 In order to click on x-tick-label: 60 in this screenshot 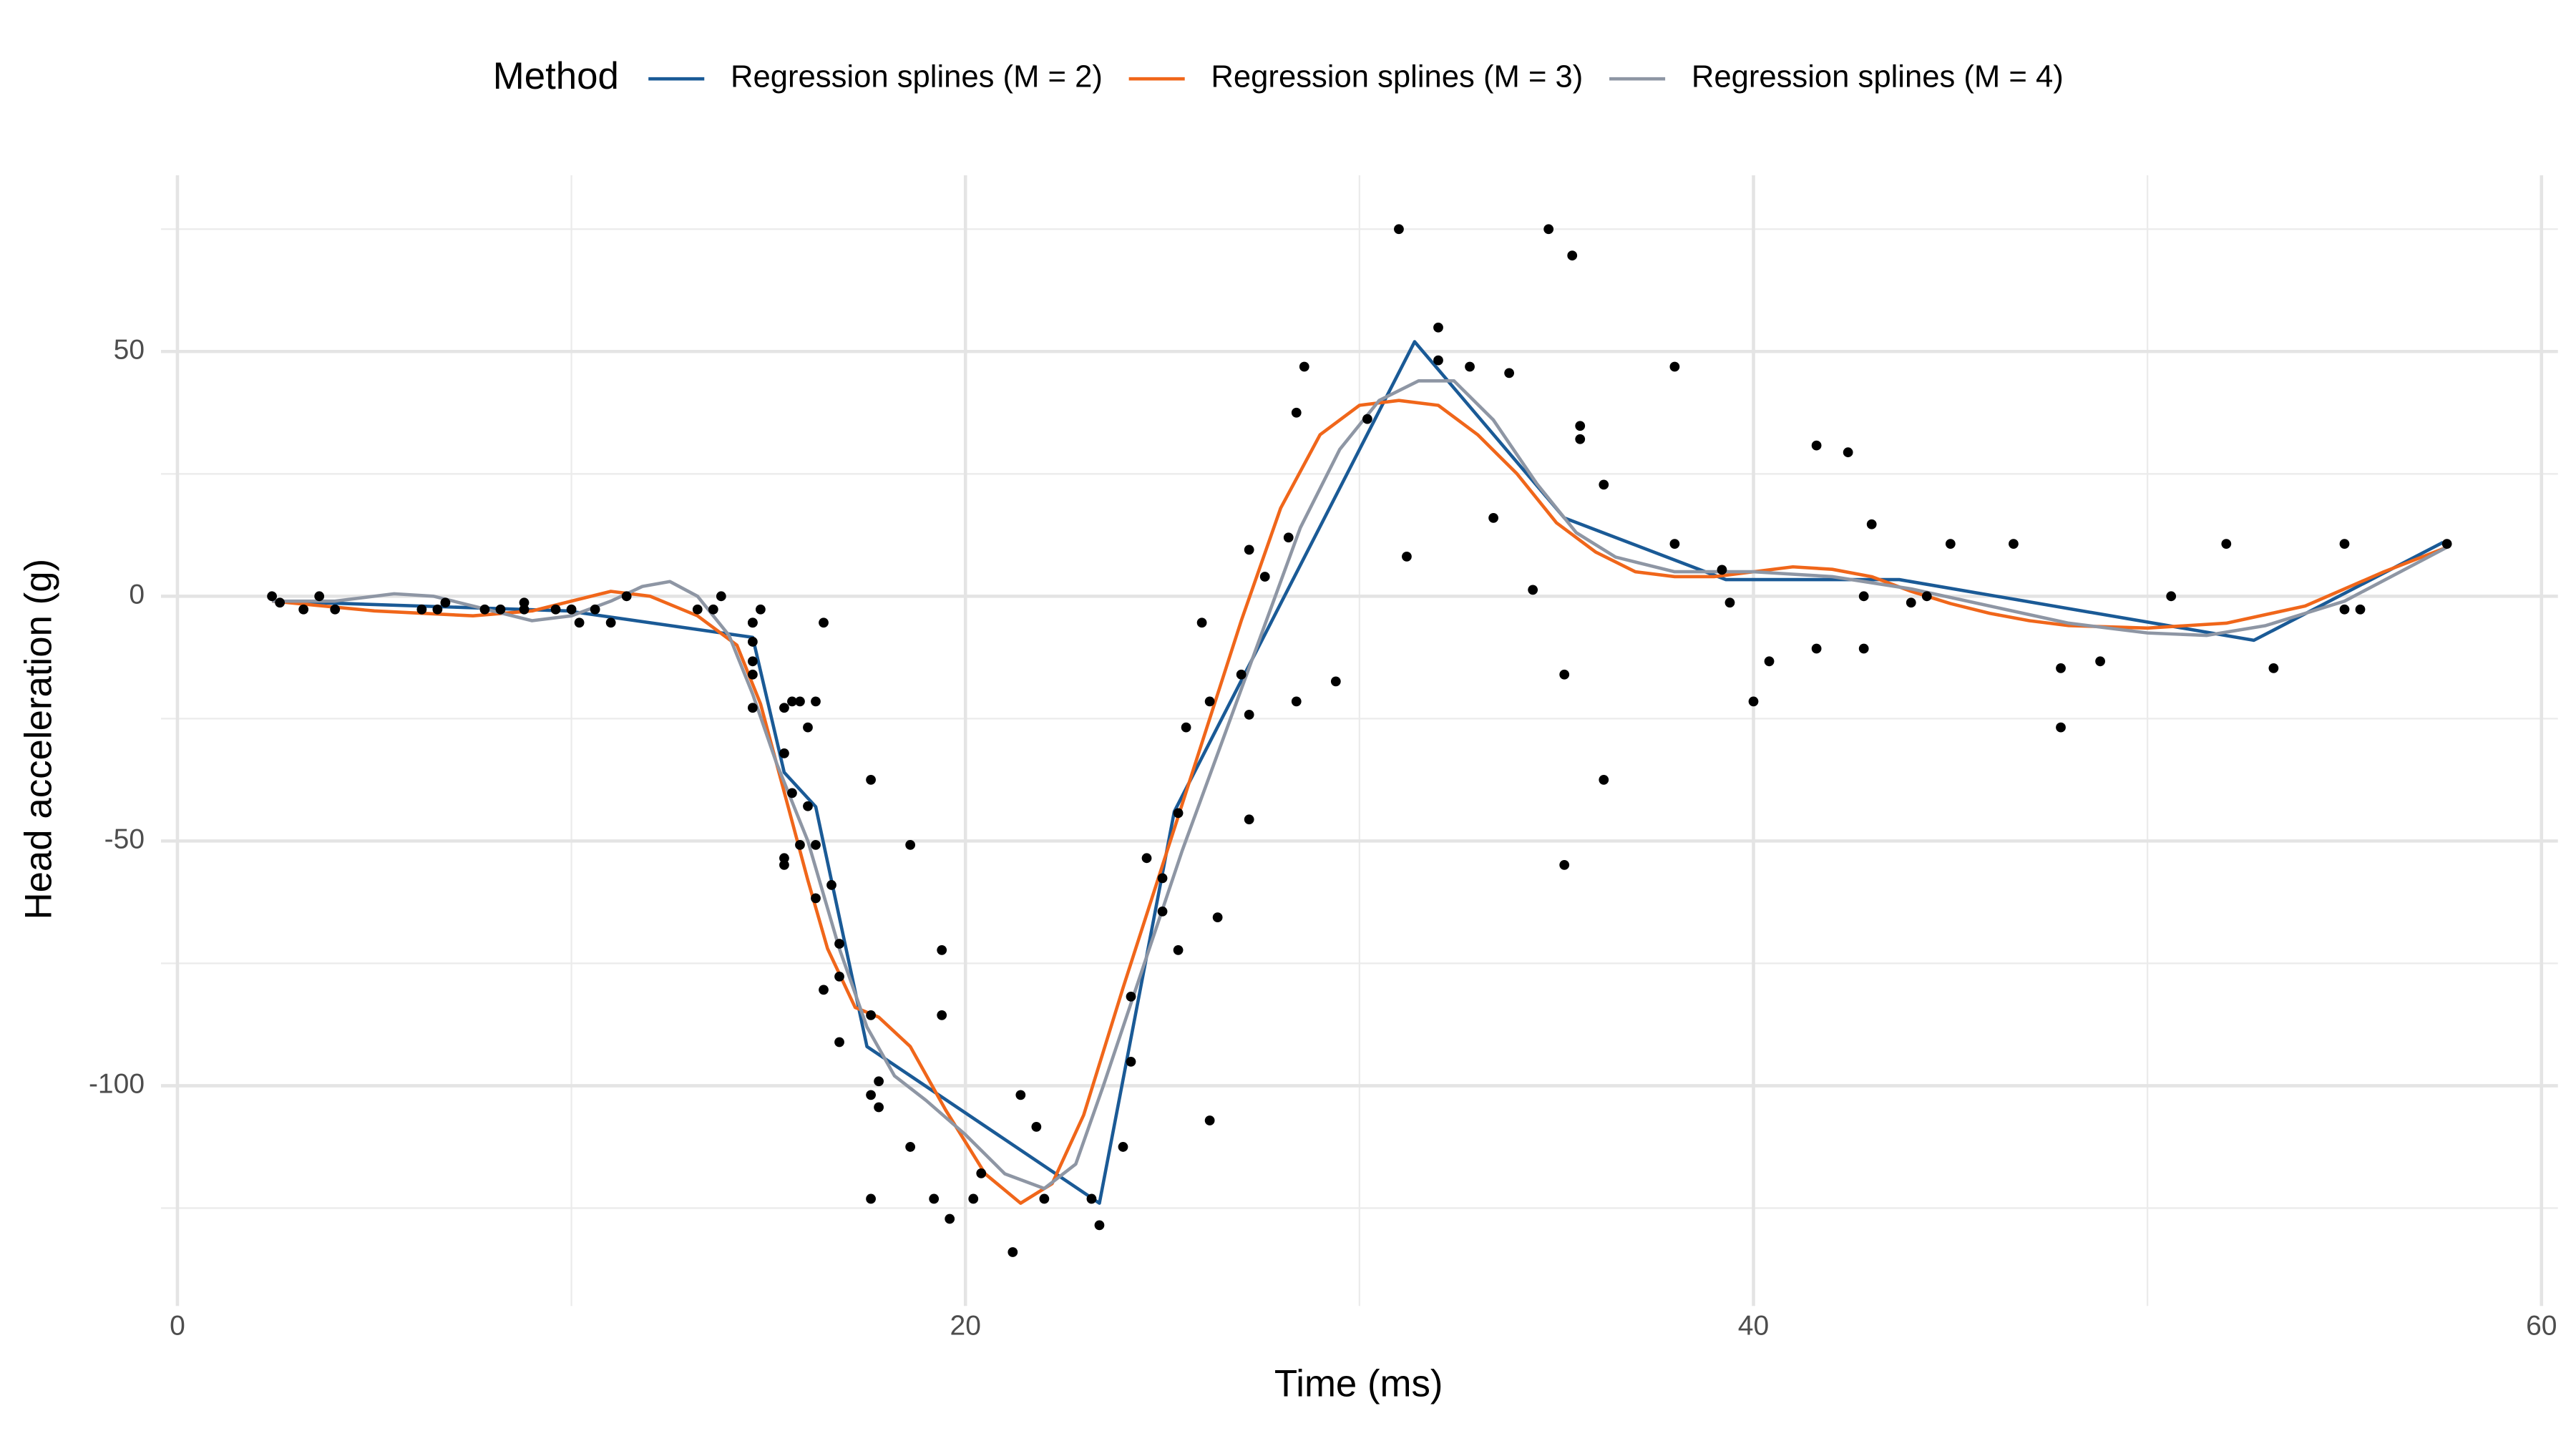, I will do `click(2541, 1326)`.